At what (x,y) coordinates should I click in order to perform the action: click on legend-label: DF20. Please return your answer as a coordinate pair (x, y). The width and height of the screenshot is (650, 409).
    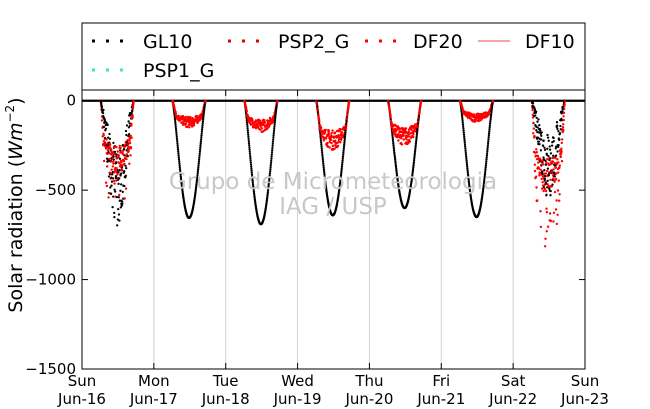
    Looking at the image, I should click on (438, 42).